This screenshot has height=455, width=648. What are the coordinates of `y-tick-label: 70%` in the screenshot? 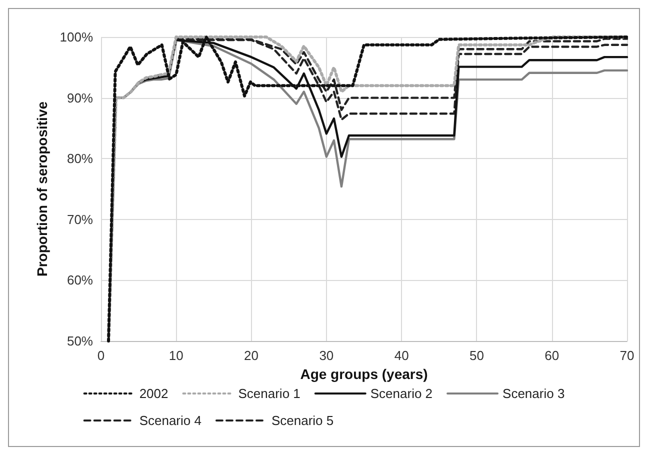 It's located at (80, 219).